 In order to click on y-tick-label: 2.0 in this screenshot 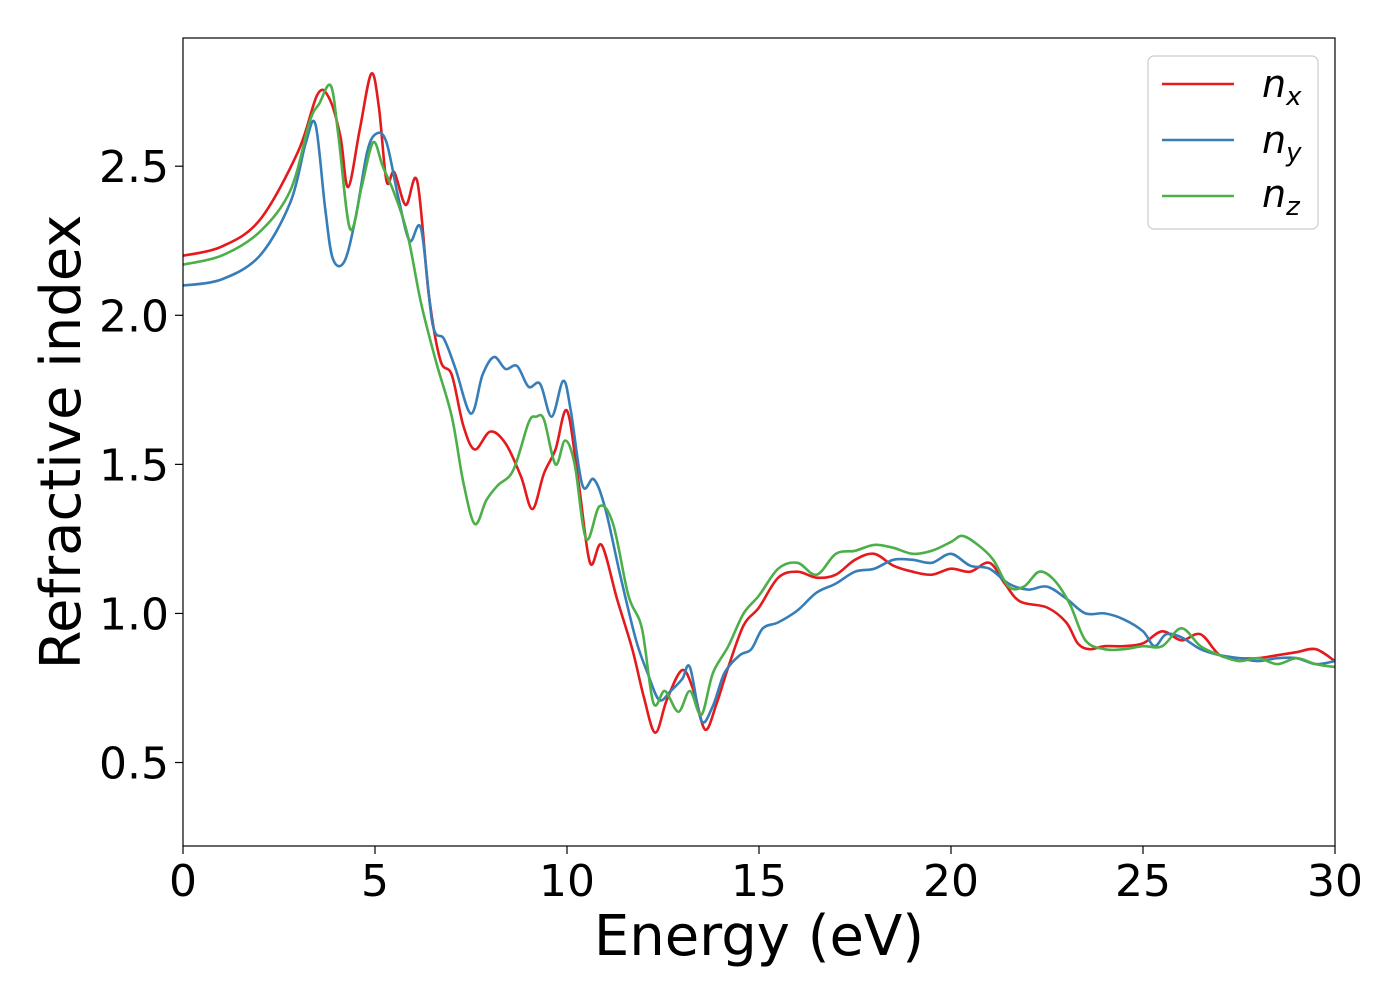, I will do `click(134, 316)`.